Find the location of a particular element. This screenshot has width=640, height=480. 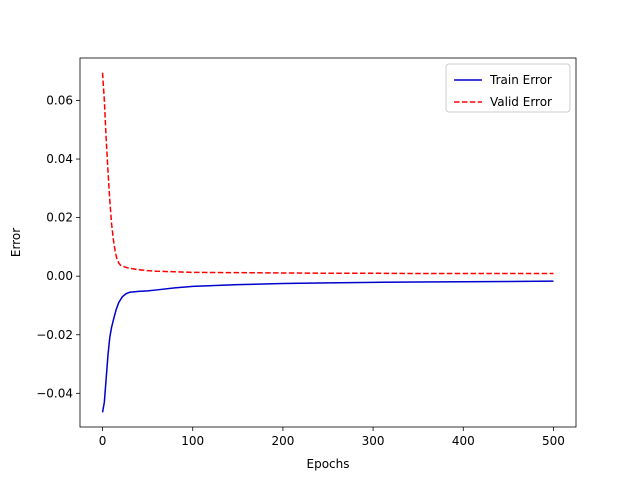

x-tick-label: 0 is located at coordinates (103, 441).